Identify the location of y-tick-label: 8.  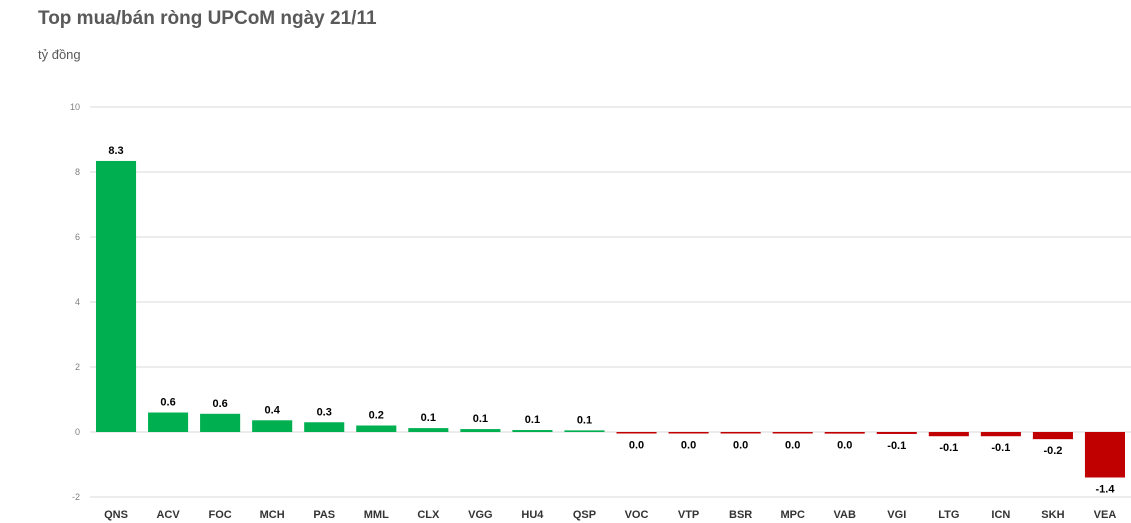
(77, 172).